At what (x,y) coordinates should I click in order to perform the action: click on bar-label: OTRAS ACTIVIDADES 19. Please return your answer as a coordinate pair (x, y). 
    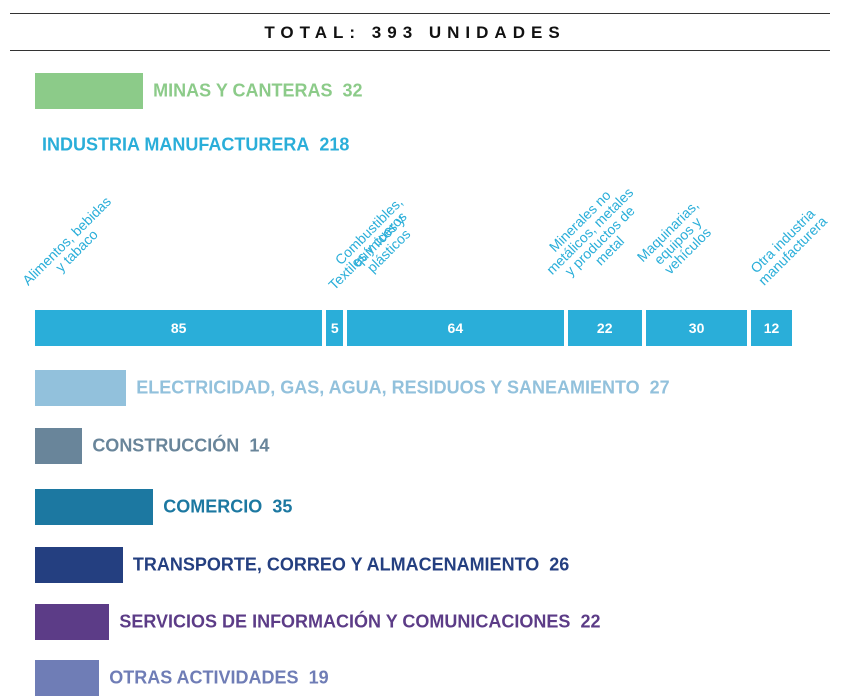
    Looking at the image, I should click on (218, 678).